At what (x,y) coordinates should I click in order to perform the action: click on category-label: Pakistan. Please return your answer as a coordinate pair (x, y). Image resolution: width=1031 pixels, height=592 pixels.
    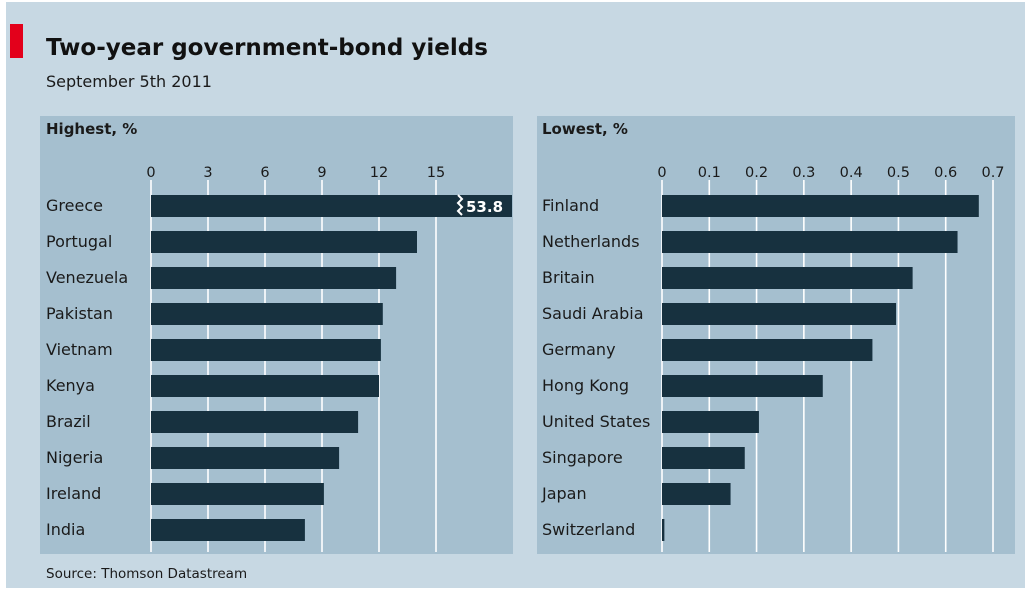
    Looking at the image, I should click on (79, 313).